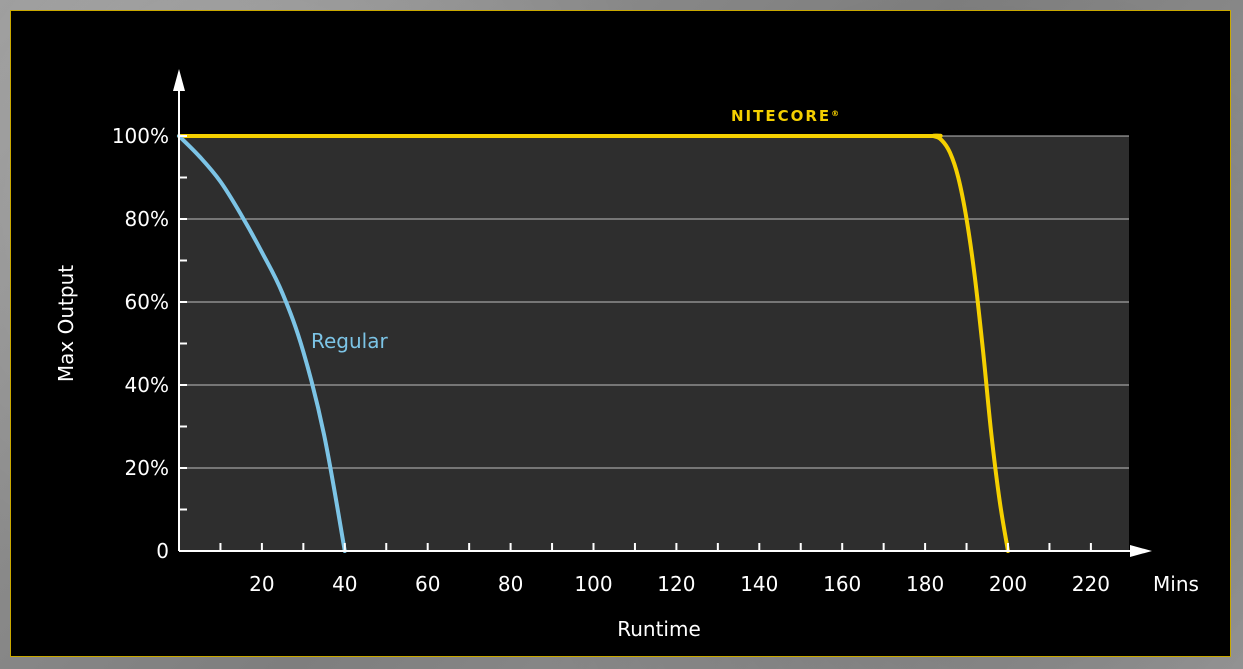 This screenshot has width=1243, height=669. Describe the element at coordinates (759, 584) in the screenshot. I see `x-tick-label-140: 140` at that location.